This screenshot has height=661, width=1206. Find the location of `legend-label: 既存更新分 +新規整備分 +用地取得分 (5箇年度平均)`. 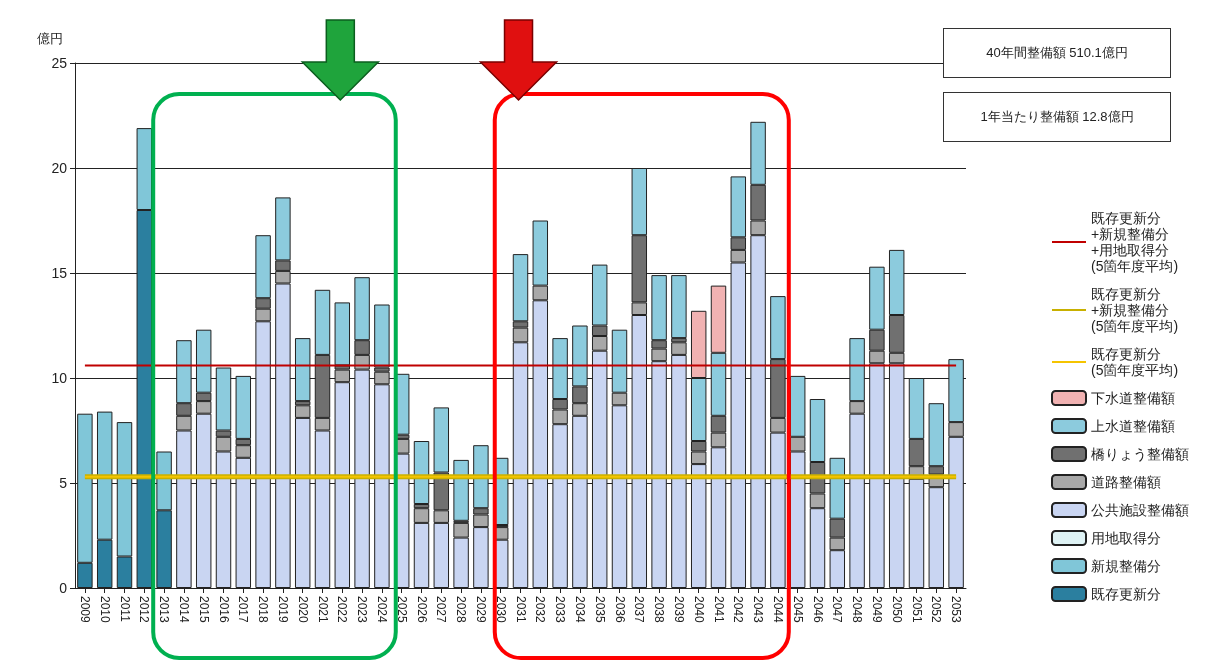

legend-label: 既存更新分 +新規整備分 +用地取得分 (5箇年度平均) is located at coordinates (1135, 242).